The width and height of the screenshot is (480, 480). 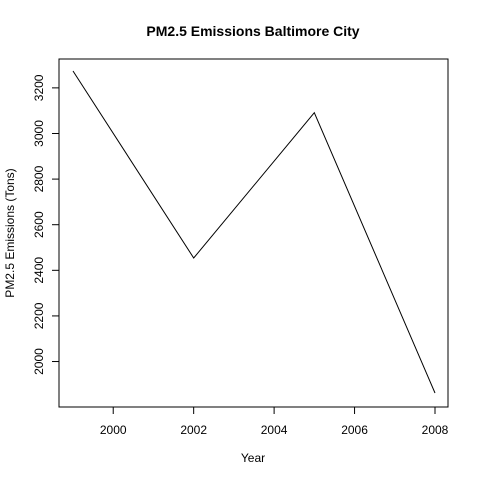 What do you see at coordinates (252, 31) in the screenshot?
I see `chart-title: PM2.5 Emissions Baltimore City` at bounding box center [252, 31].